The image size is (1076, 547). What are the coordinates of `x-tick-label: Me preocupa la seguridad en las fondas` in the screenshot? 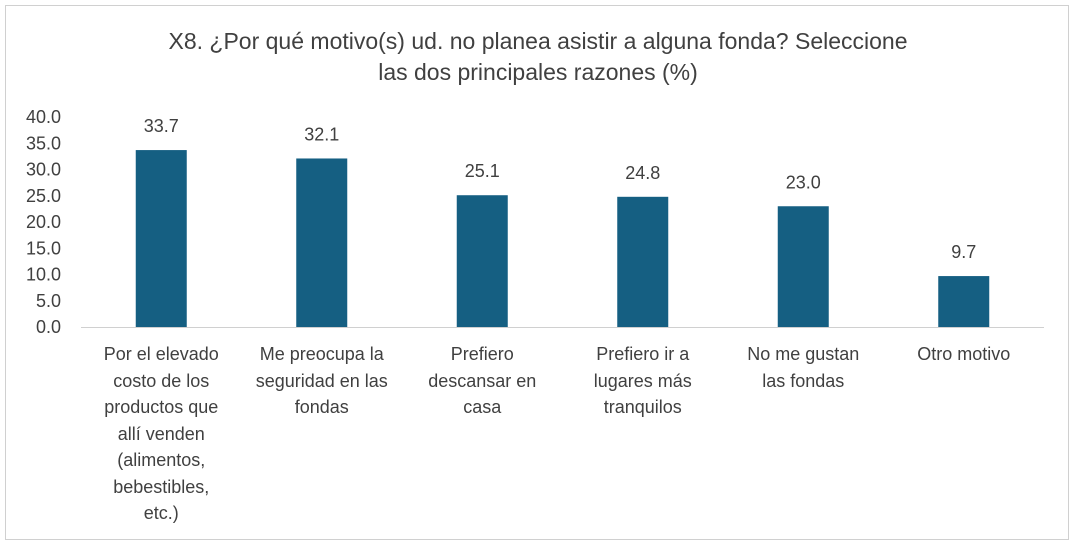 It's located at (322, 381).